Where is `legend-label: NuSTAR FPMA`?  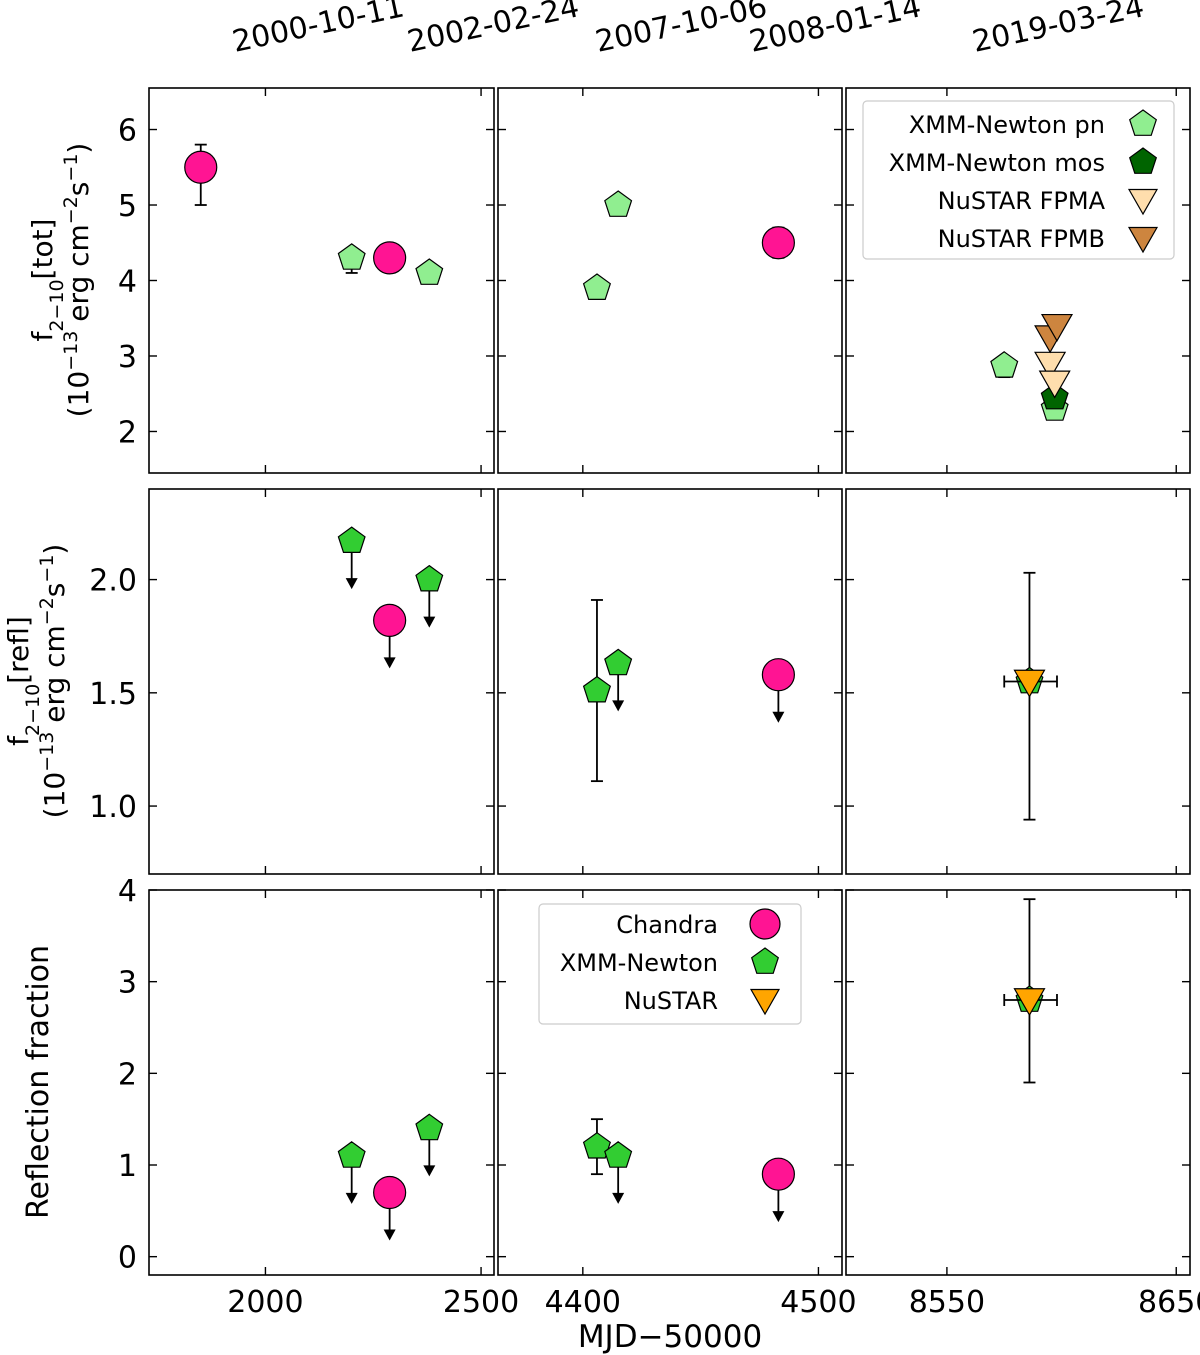
legend-label: NuSTAR FPMA is located at coordinates (1022, 201).